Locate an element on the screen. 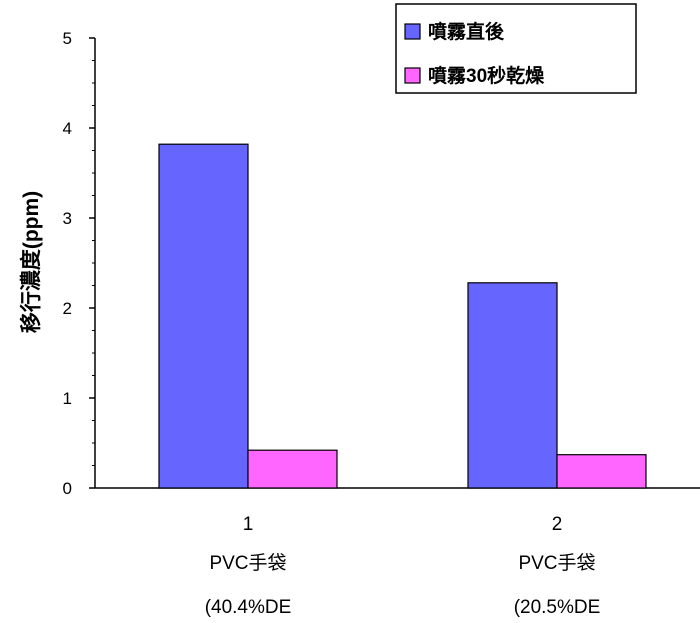 Image resolution: width=700 pixels, height=623 pixels. y-tick-label: 2 is located at coordinates (67, 308).